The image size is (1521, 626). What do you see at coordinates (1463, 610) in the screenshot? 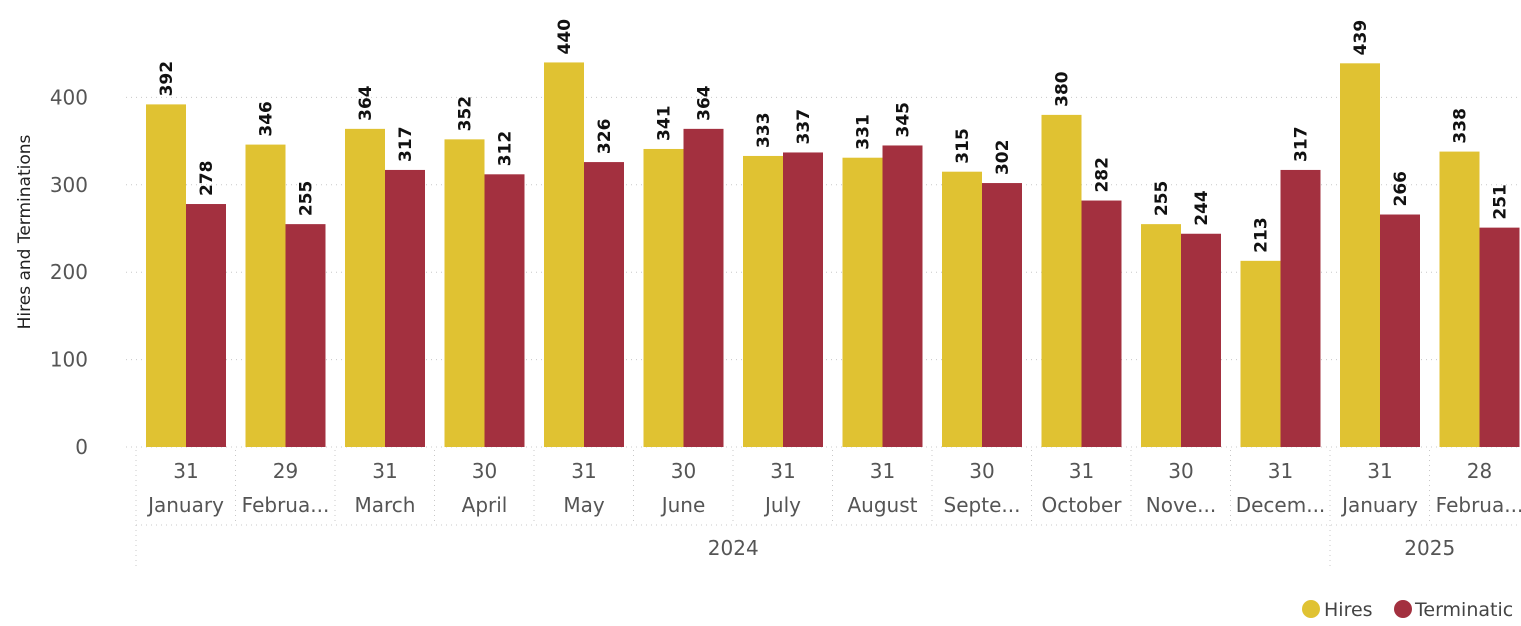
I see `legend-terminatic-label: Terminatic` at bounding box center [1463, 610].